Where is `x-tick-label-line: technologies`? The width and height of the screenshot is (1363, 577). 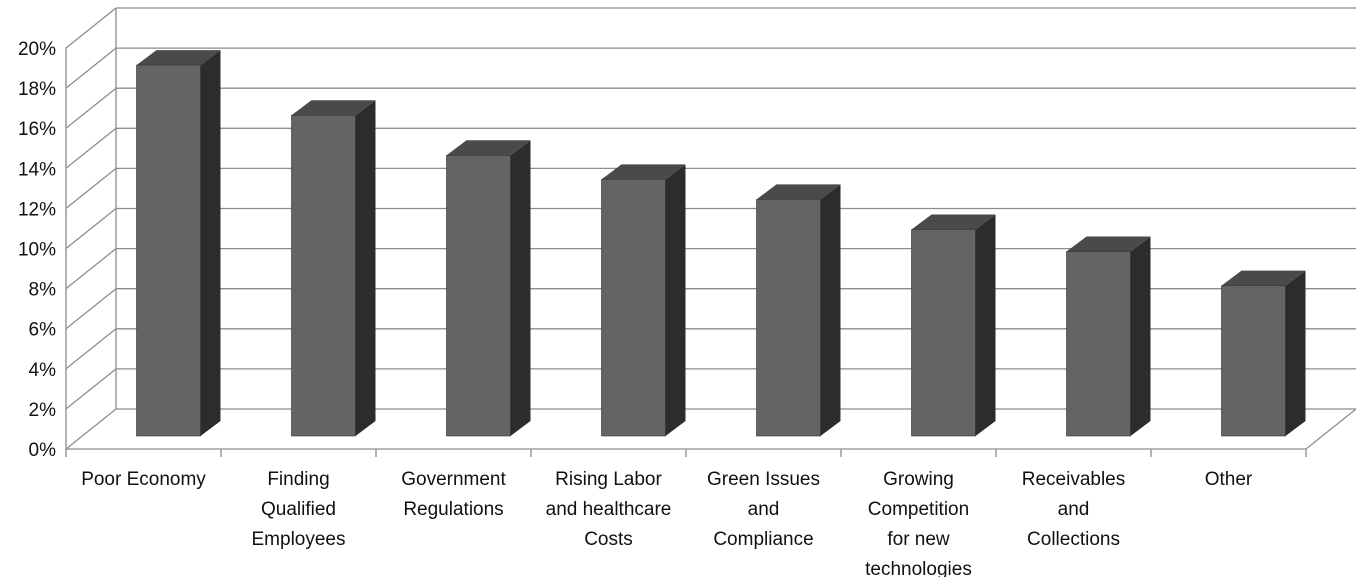 x-tick-label-line: technologies is located at coordinates (918, 568).